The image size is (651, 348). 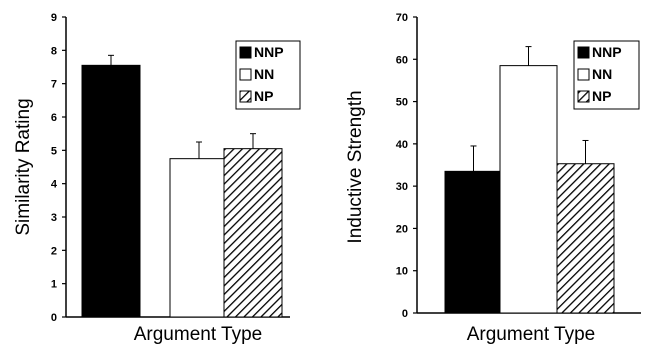 I want to click on y-tick-label: 4, so click(x=54, y=185).